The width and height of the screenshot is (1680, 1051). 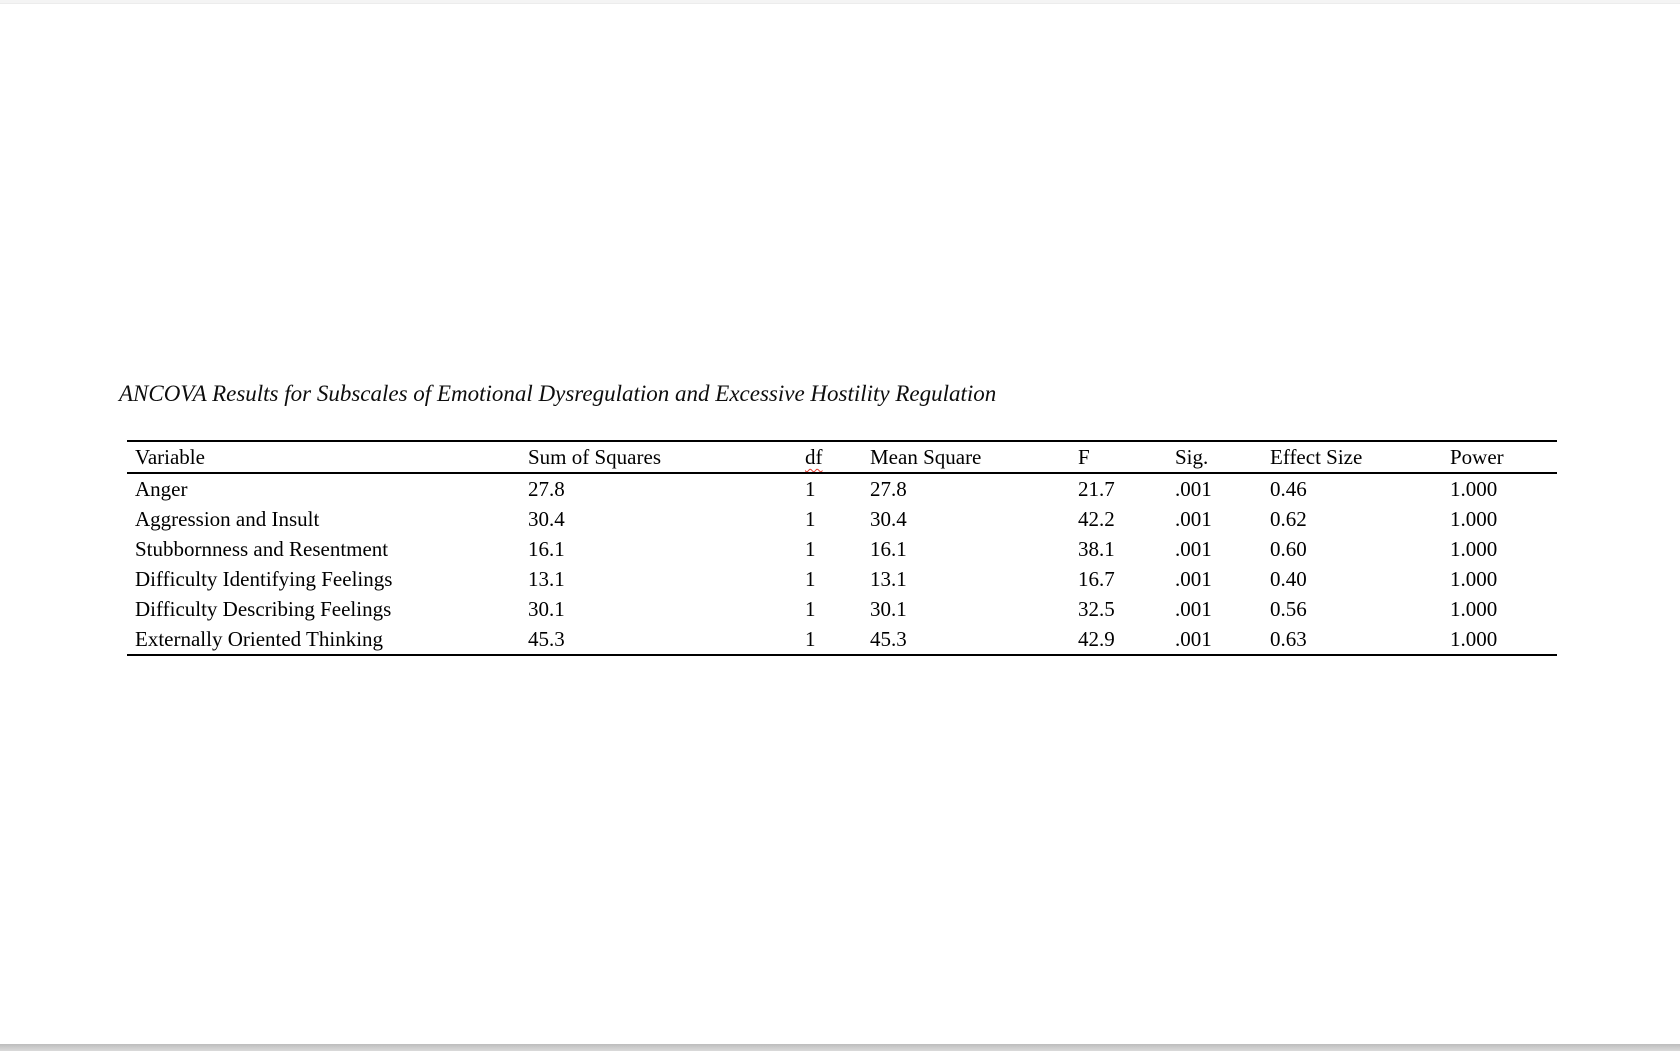 What do you see at coordinates (829, 457) in the screenshot?
I see `header-cell-df: df` at bounding box center [829, 457].